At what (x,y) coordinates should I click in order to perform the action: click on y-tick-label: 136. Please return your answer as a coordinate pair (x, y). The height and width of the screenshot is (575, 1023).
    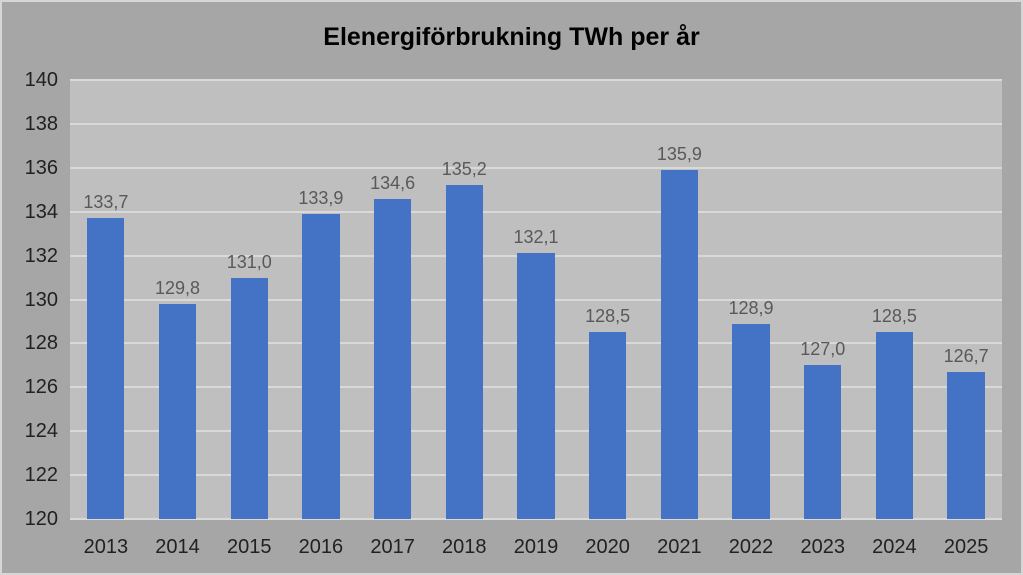
    Looking at the image, I should click on (41, 167).